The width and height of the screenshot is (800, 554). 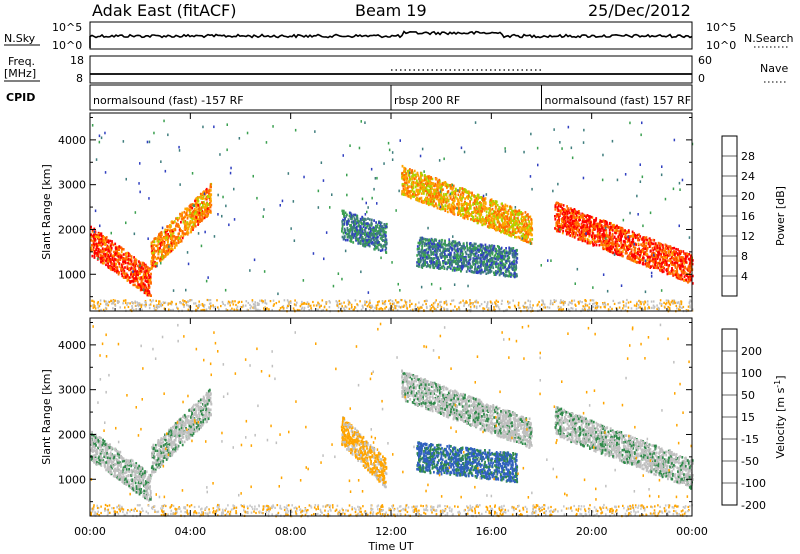 I want to click on station-title: Adak East (fitACF), so click(x=164, y=10).